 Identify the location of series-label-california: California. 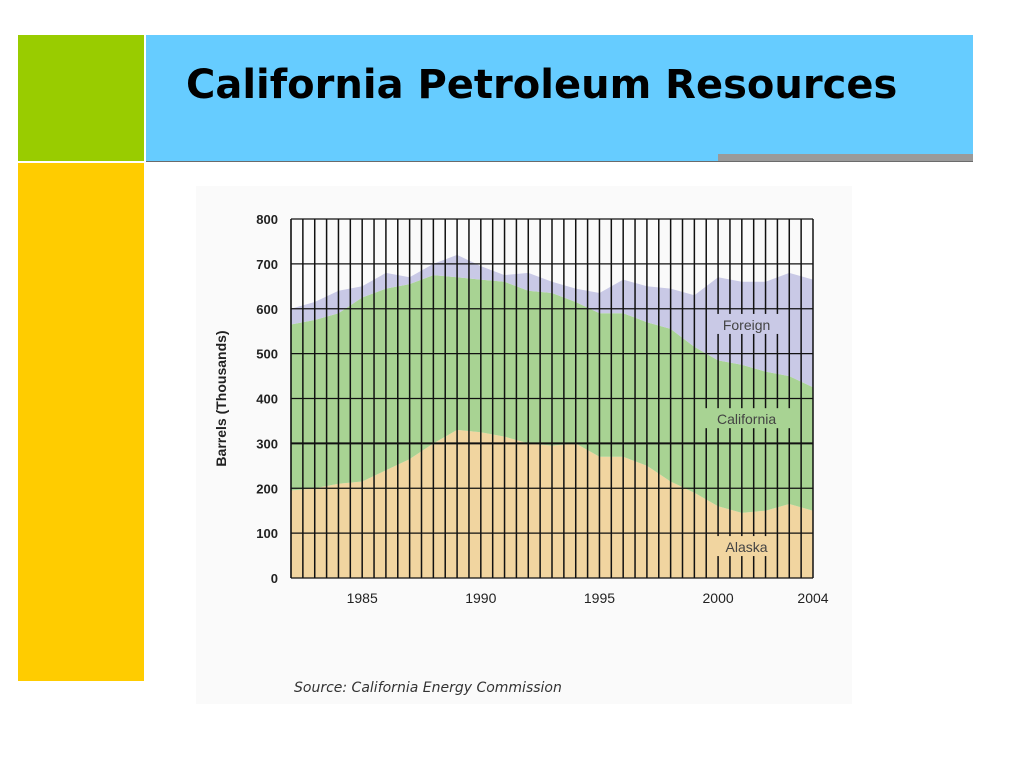
(746, 419).